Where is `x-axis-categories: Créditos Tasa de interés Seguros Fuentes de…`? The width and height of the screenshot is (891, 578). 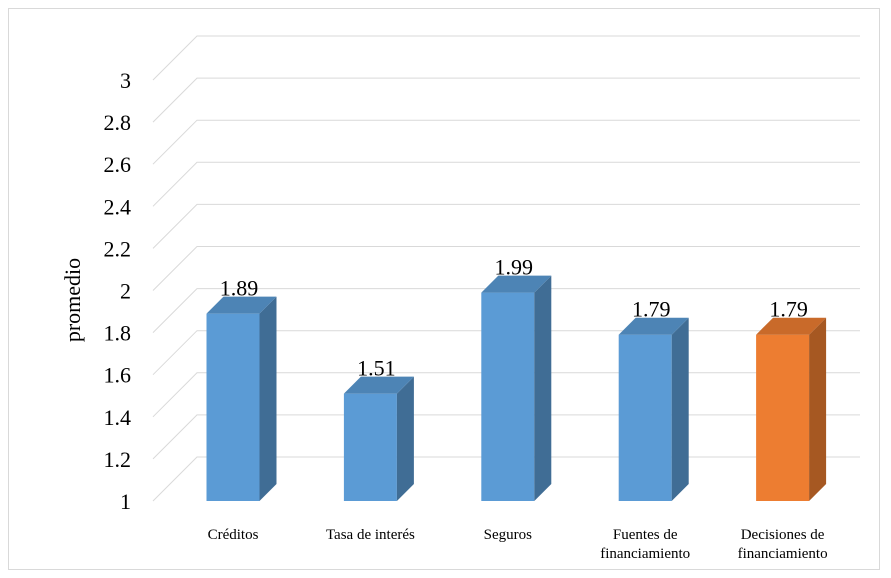 x-axis-categories: Créditos Tasa de interés Seguros Fuentes de… is located at coordinates (518, 544).